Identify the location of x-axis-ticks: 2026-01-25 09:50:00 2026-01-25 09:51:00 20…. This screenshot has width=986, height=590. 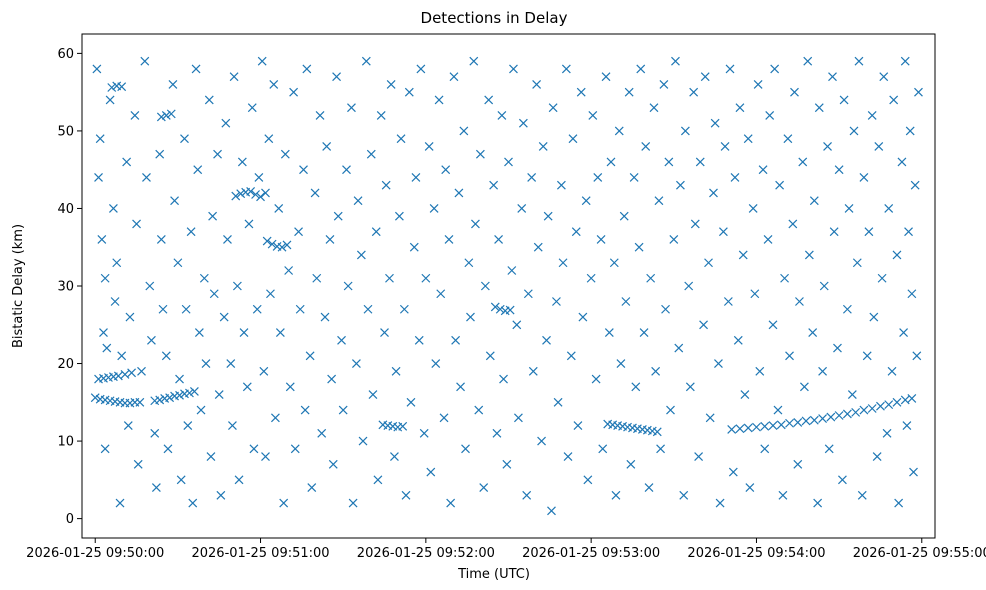
(506, 549).